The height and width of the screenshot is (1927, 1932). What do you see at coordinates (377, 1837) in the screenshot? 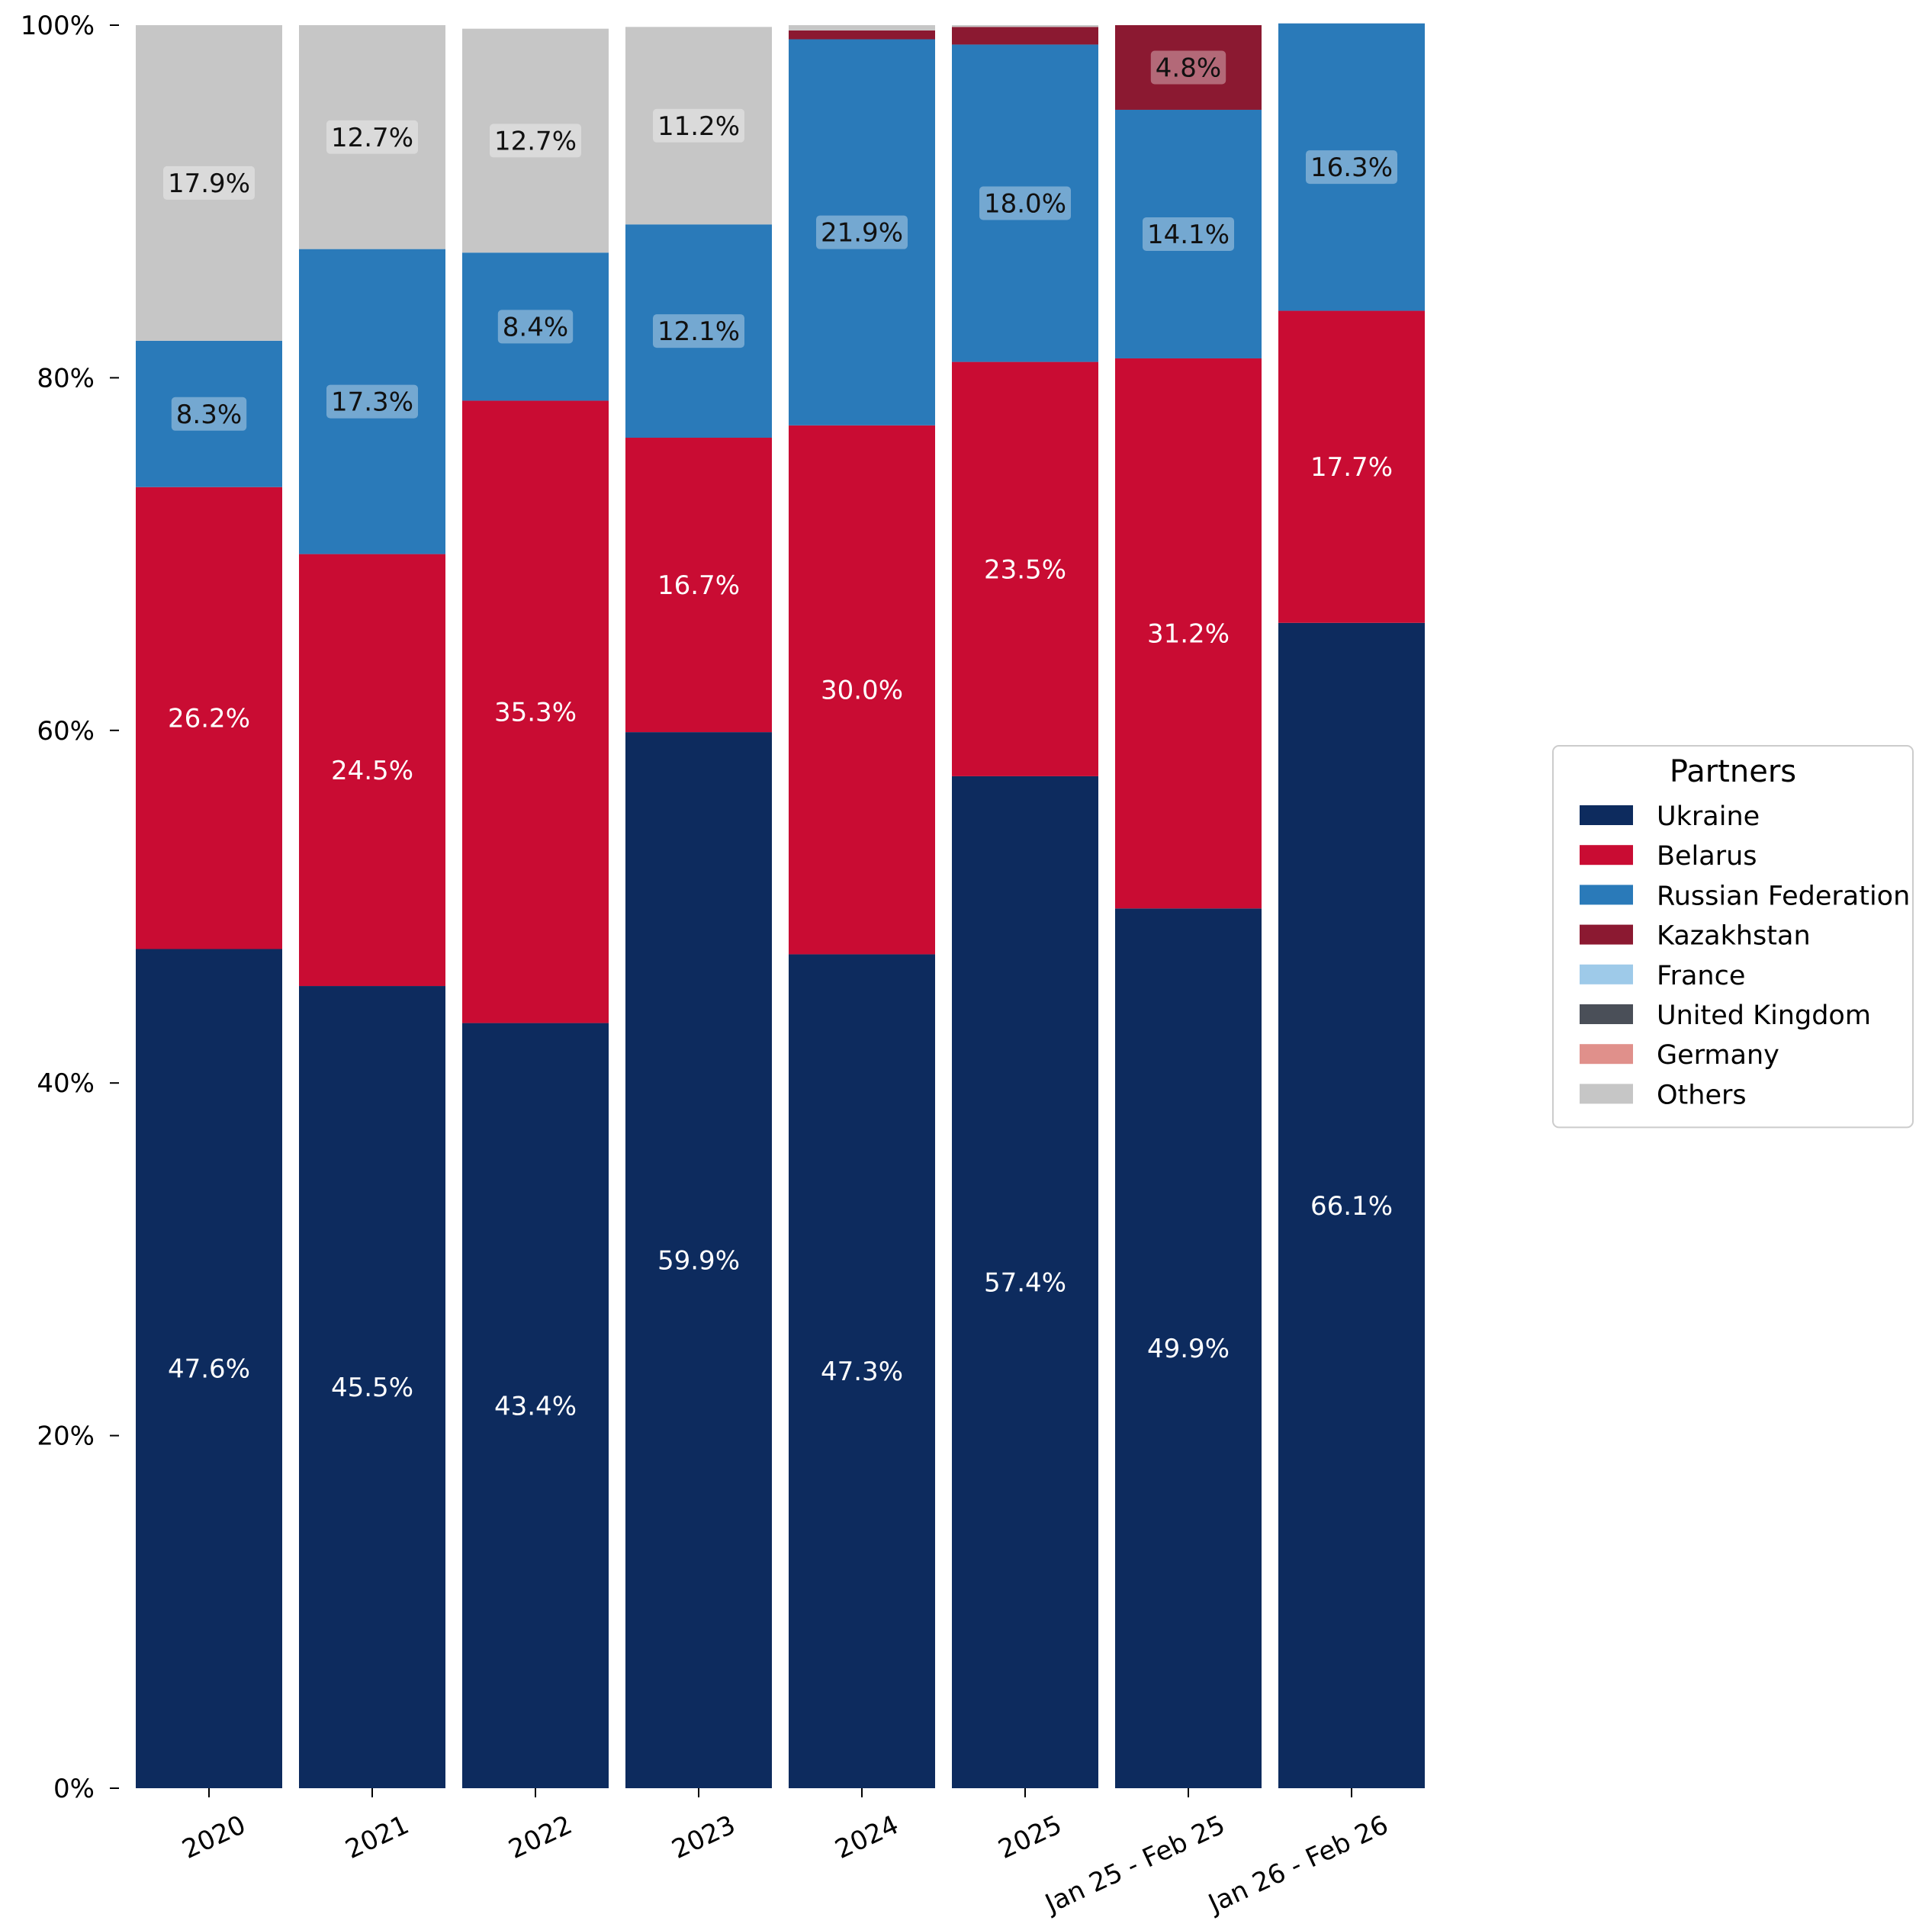
I see `x-tick-label: 2021` at bounding box center [377, 1837].